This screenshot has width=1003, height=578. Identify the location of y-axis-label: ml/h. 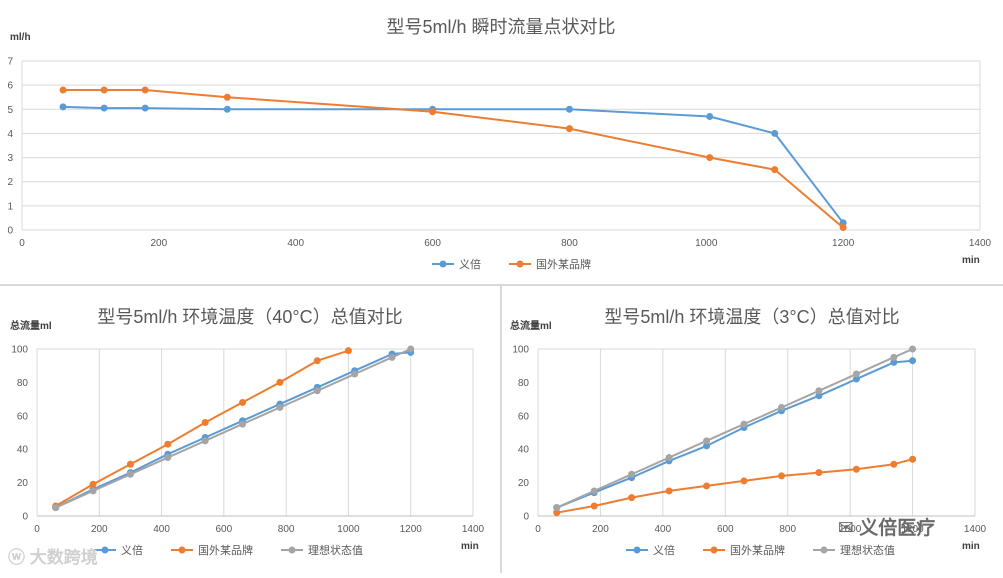
(20, 37).